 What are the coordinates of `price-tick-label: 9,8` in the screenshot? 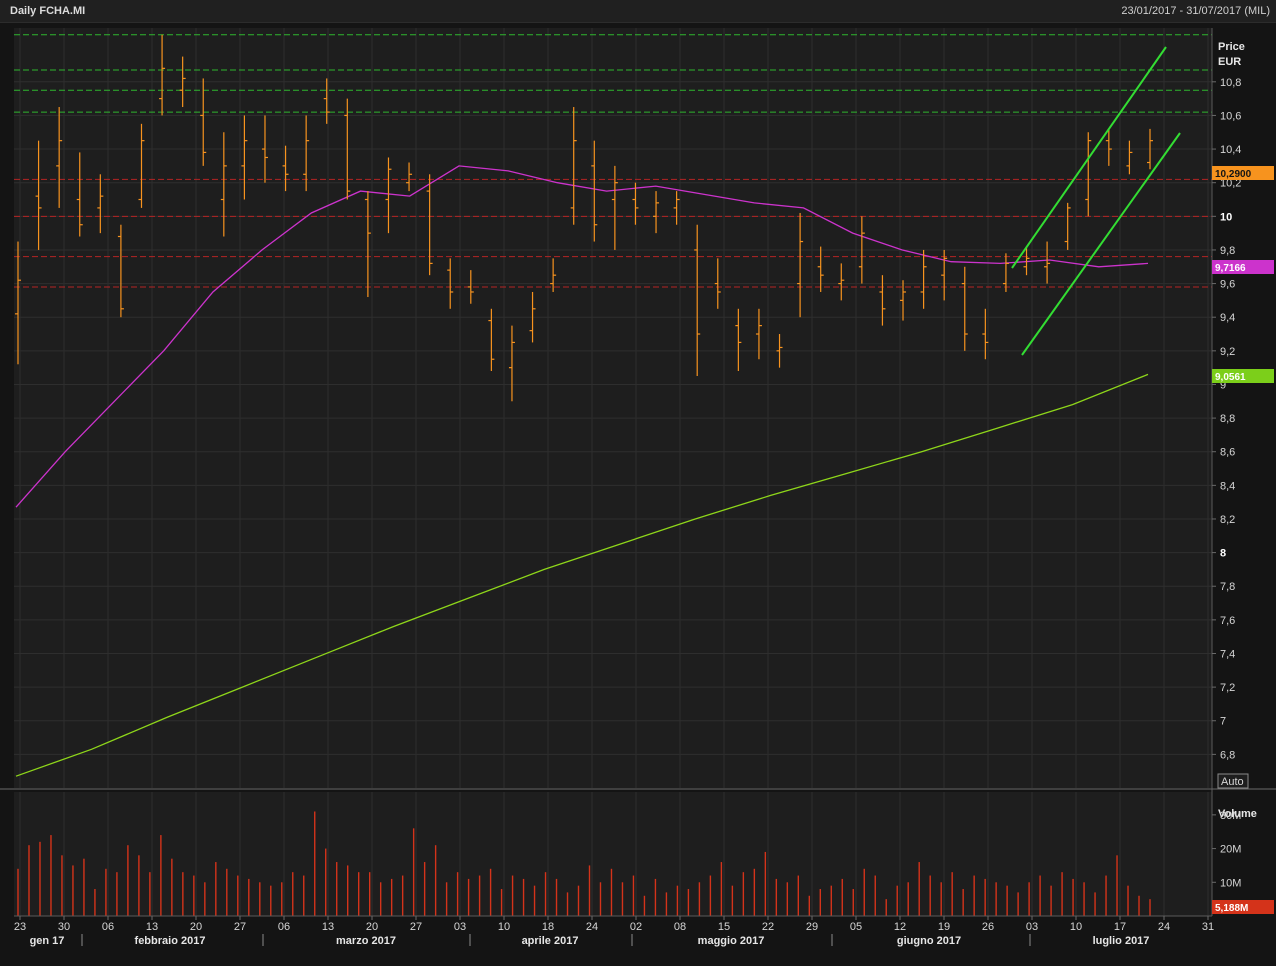 It's located at (1227, 251).